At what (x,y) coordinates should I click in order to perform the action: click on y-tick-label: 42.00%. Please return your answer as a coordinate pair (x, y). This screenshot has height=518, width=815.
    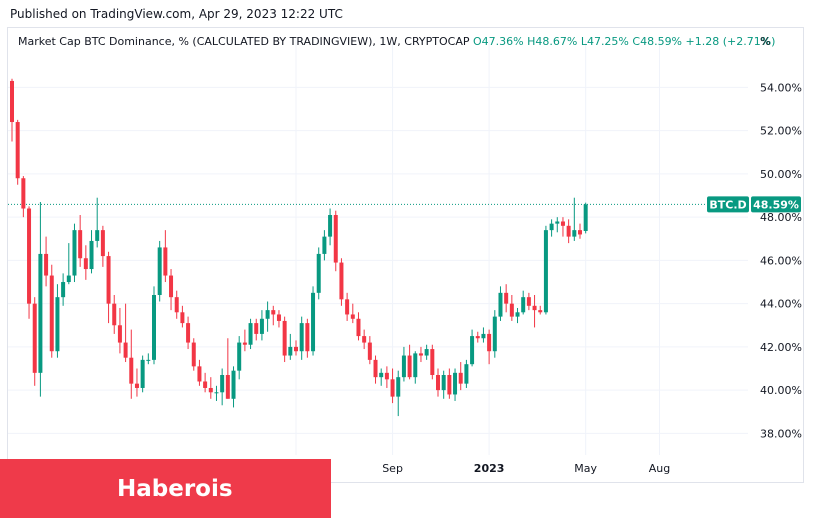
    Looking at the image, I should click on (781, 347).